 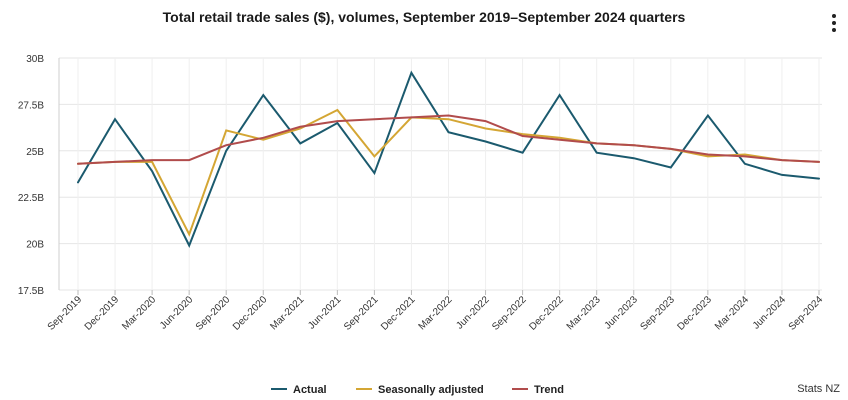 I want to click on legend: Actual Seasonally adjusted Trend, so click(x=417, y=390).